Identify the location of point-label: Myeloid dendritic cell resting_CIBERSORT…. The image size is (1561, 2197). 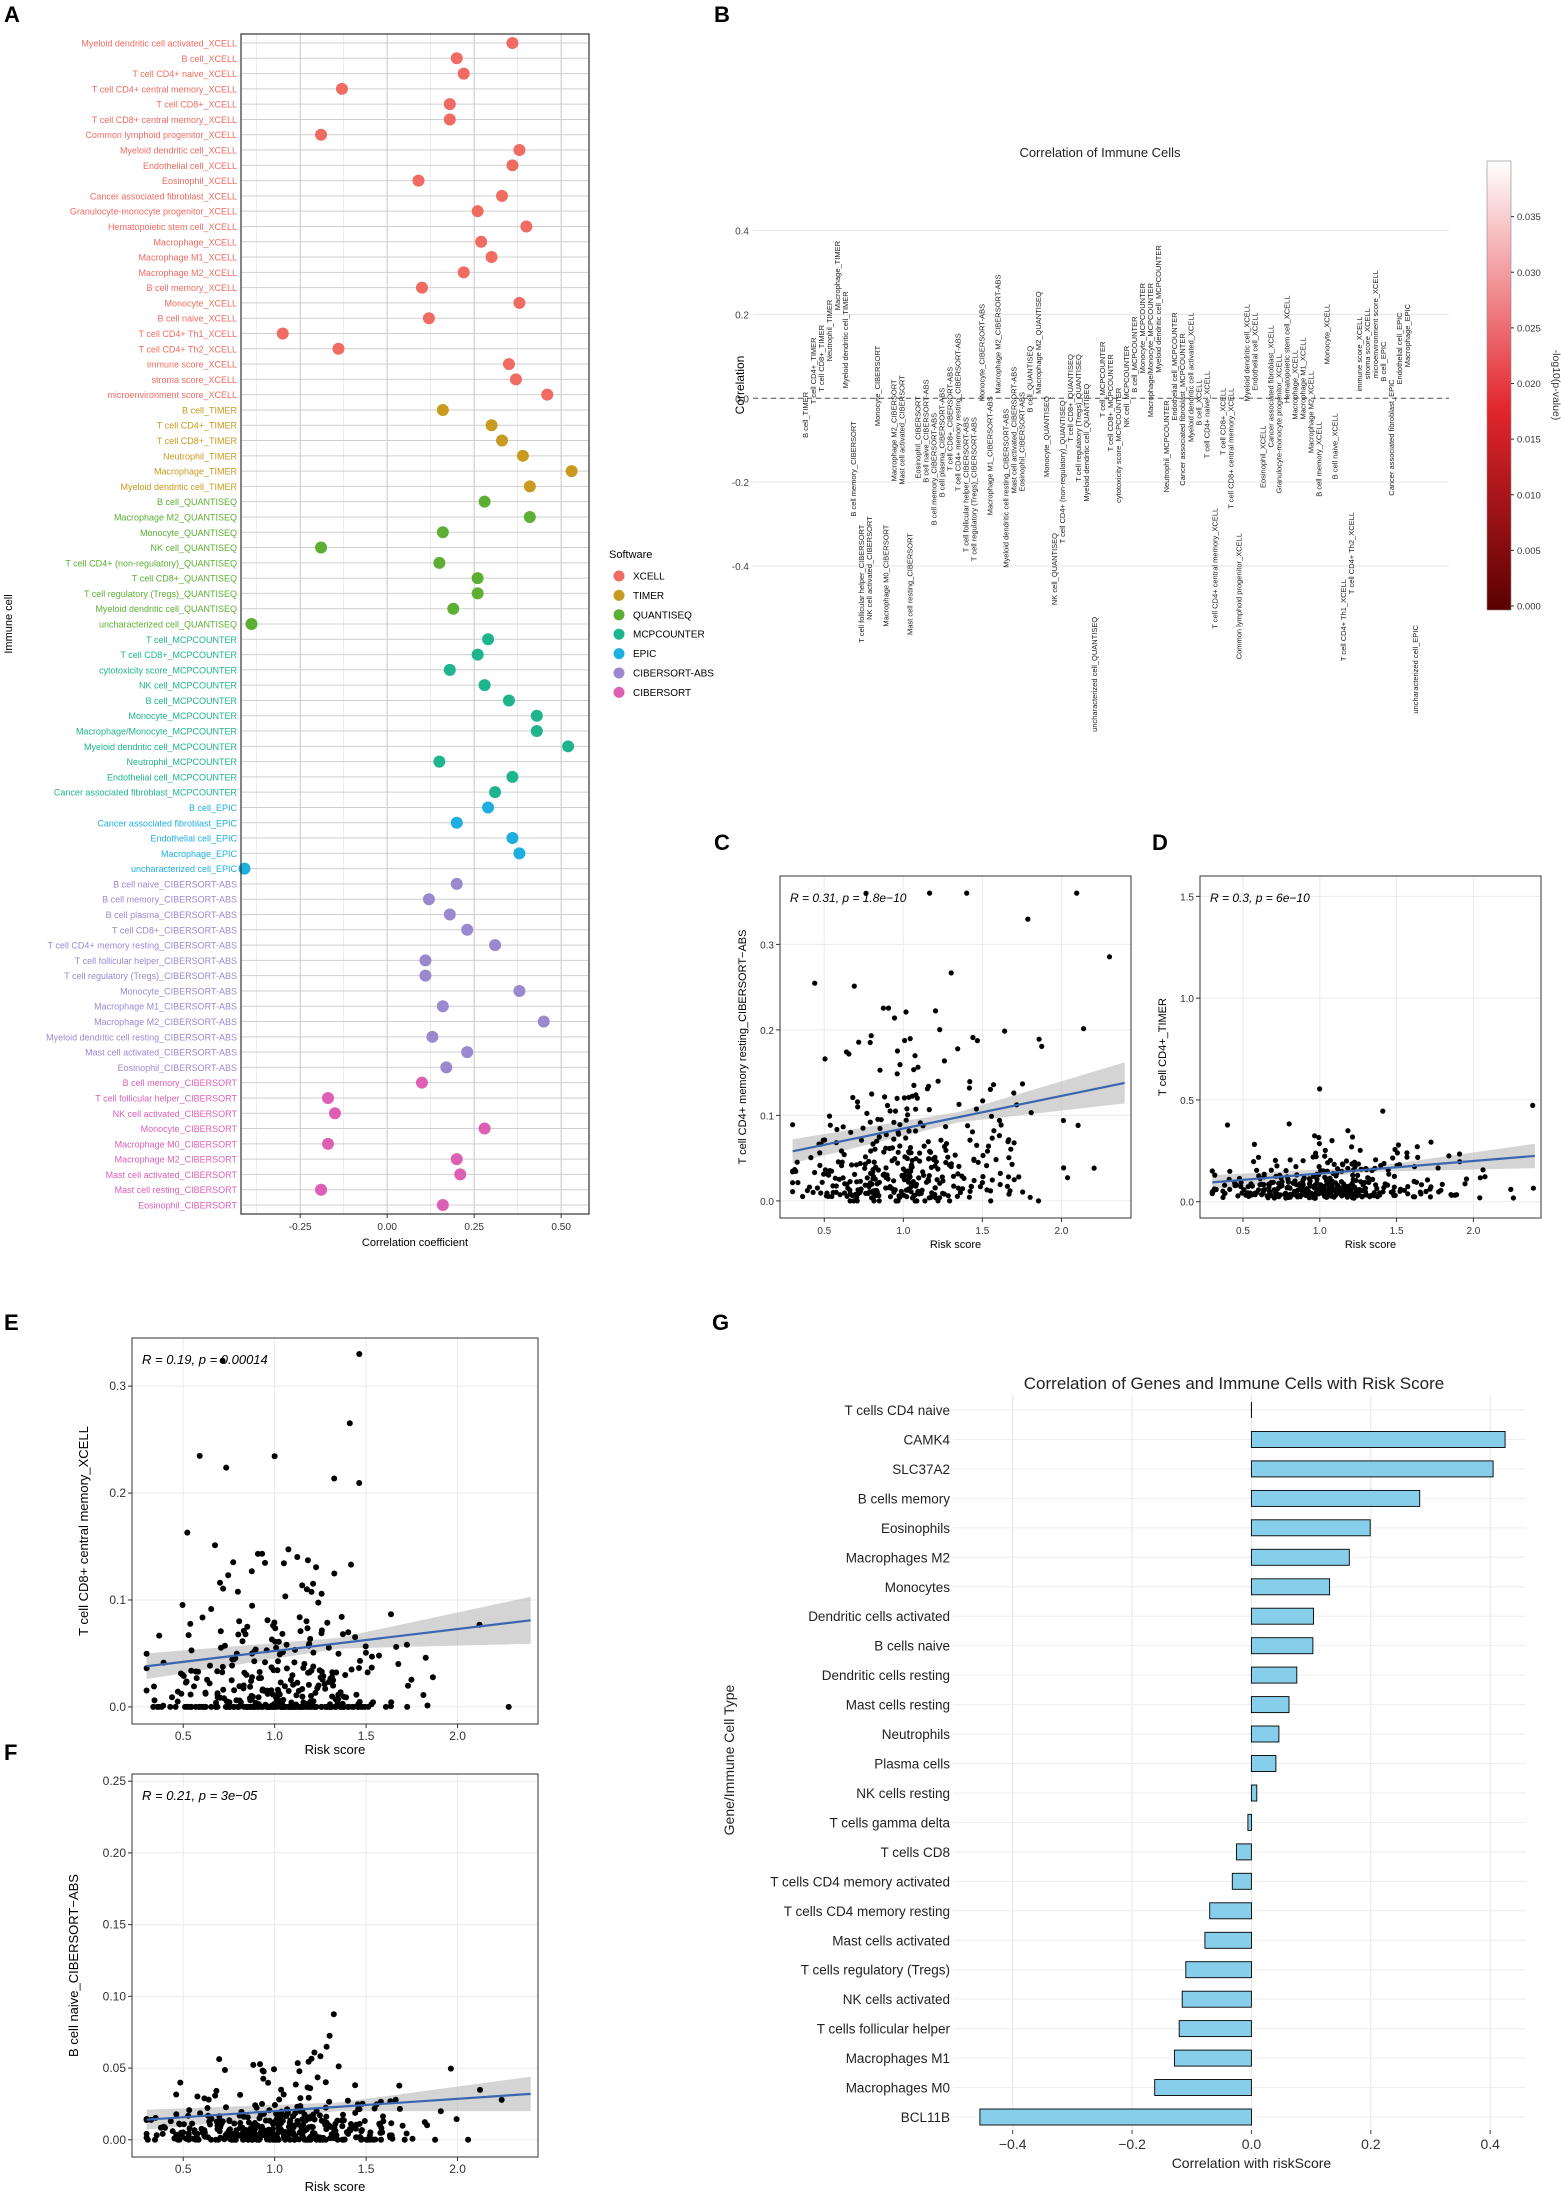
(1006, 488).